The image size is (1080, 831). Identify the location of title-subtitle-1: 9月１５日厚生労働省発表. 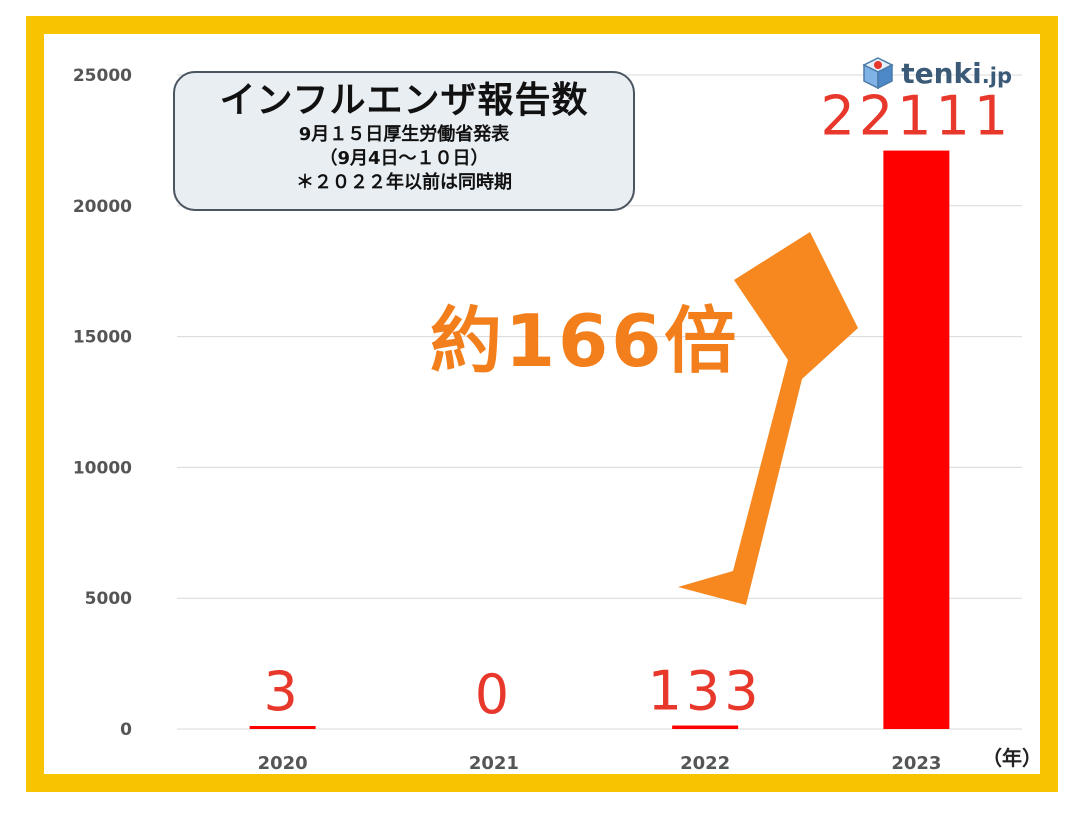
(404, 134).